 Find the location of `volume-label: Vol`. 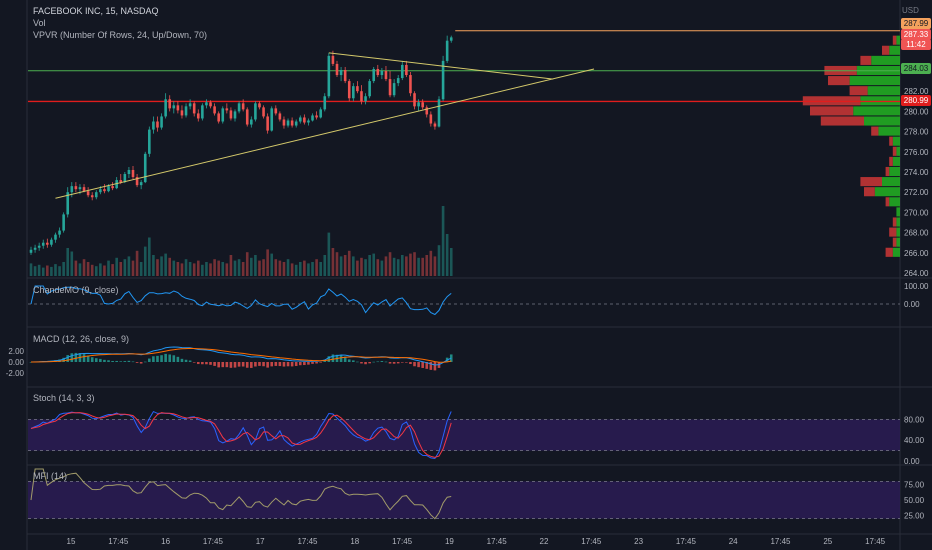

volume-label: Vol is located at coordinates (39, 23).